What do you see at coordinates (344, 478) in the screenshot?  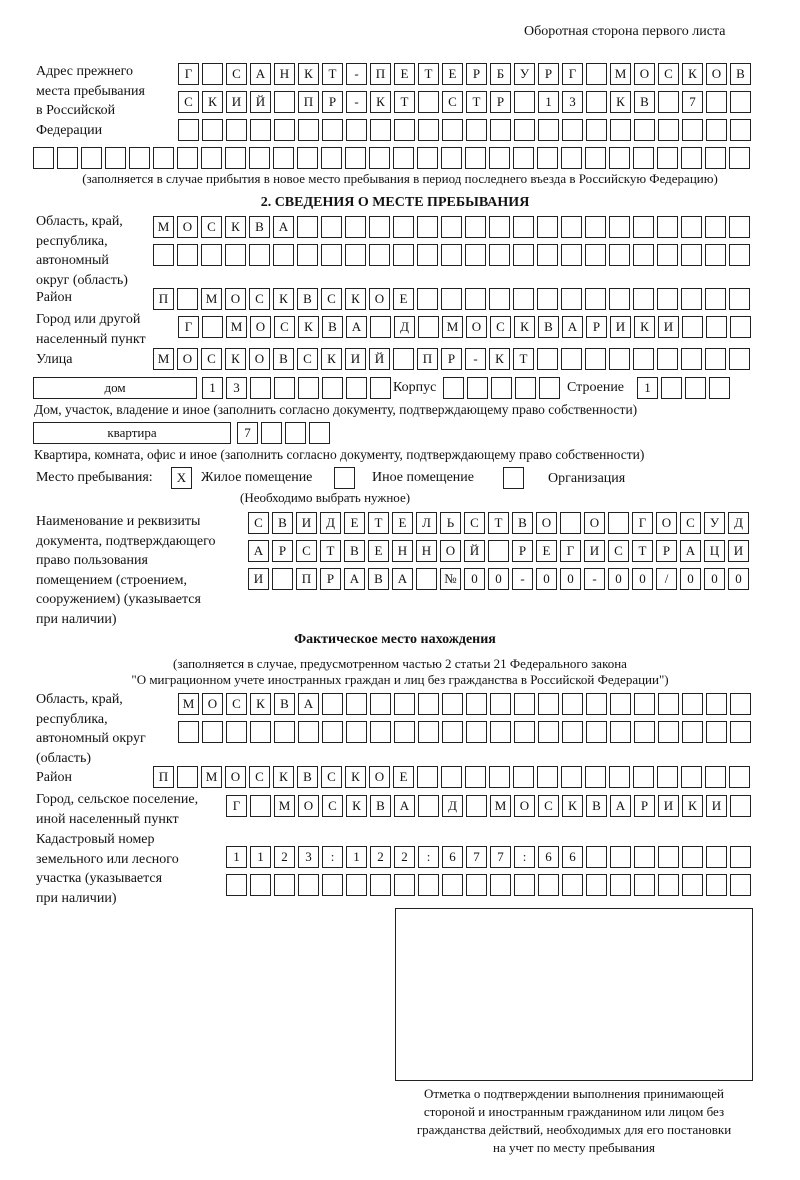 I see `place-option-other-checkbox` at bounding box center [344, 478].